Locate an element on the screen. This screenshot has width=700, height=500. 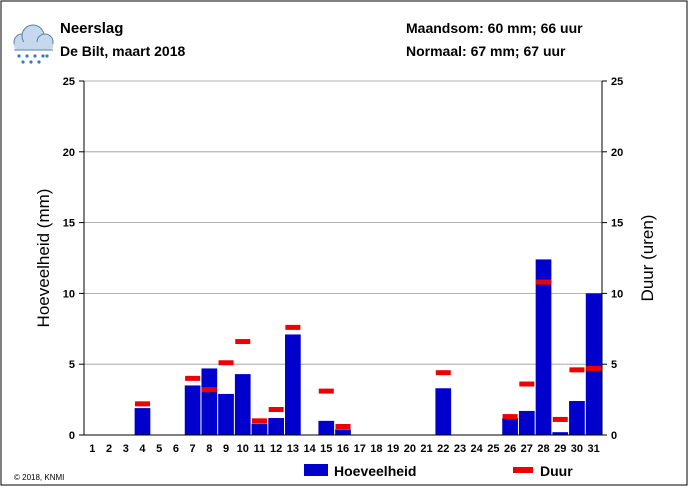
normal-text: Normaal: 67 mm; 67 uur is located at coordinates (486, 51).